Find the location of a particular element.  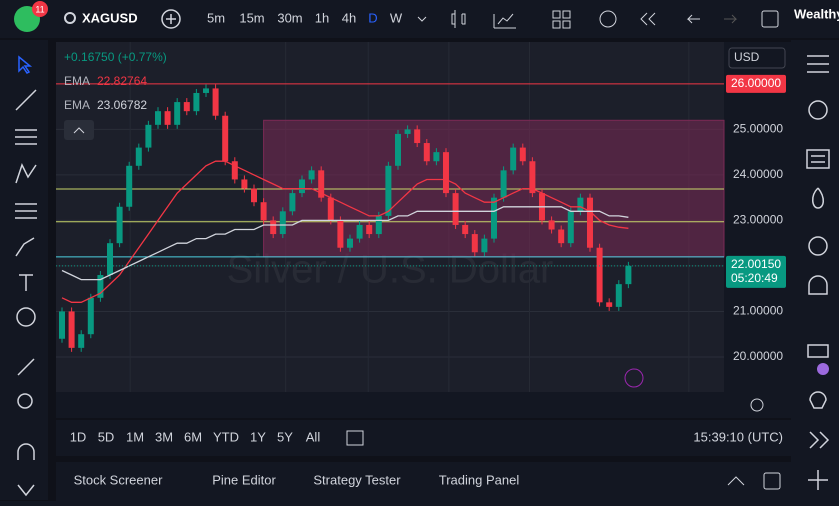

range-button: 1M is located at coordinates (135, 436).